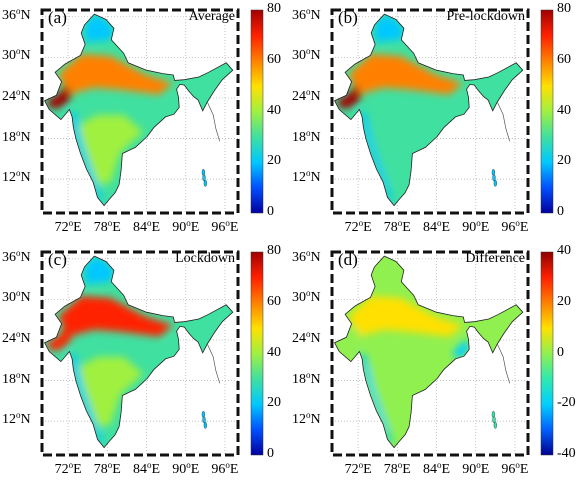 The height and width of the screenshot is (485, 580). What do you see at coordinates (306, 96) in the screenshot?
I see `lat-label: 24oN` at bounding box center [306, 96].